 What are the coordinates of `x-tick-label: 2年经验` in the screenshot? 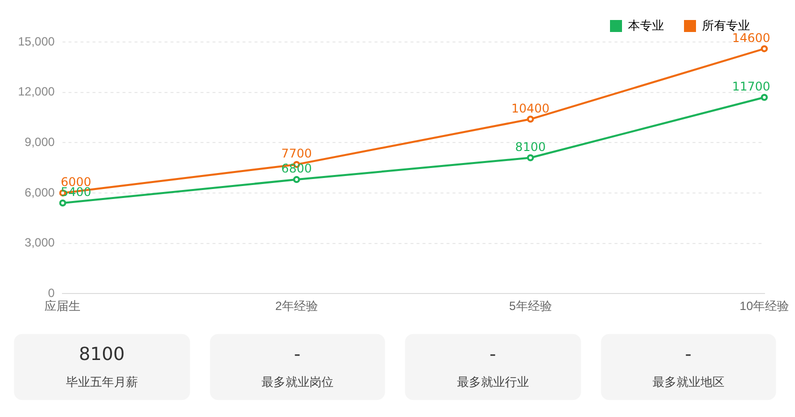 It's located at (296, 306).